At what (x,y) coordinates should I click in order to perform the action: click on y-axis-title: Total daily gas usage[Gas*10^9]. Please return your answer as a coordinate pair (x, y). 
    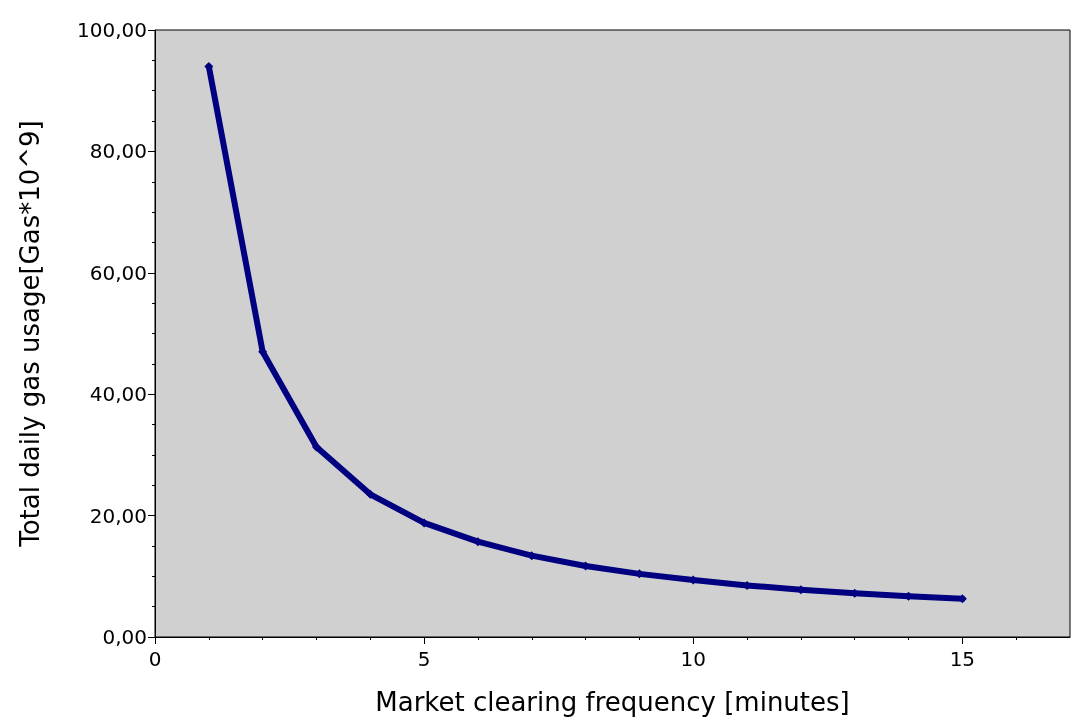
    Looking at the image, I should click on (30, 334).